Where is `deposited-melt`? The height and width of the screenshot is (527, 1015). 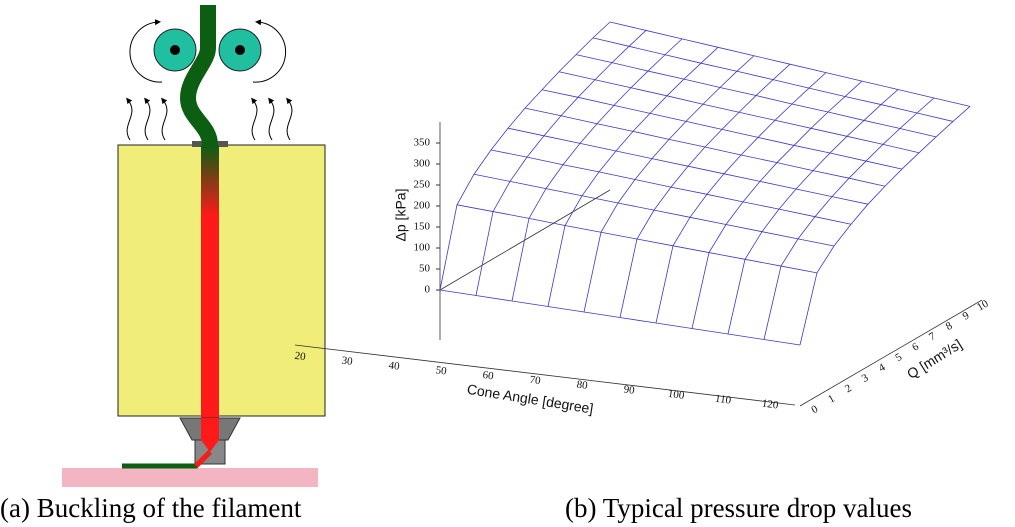 deposited-melt is located at coordinates (203, 459).